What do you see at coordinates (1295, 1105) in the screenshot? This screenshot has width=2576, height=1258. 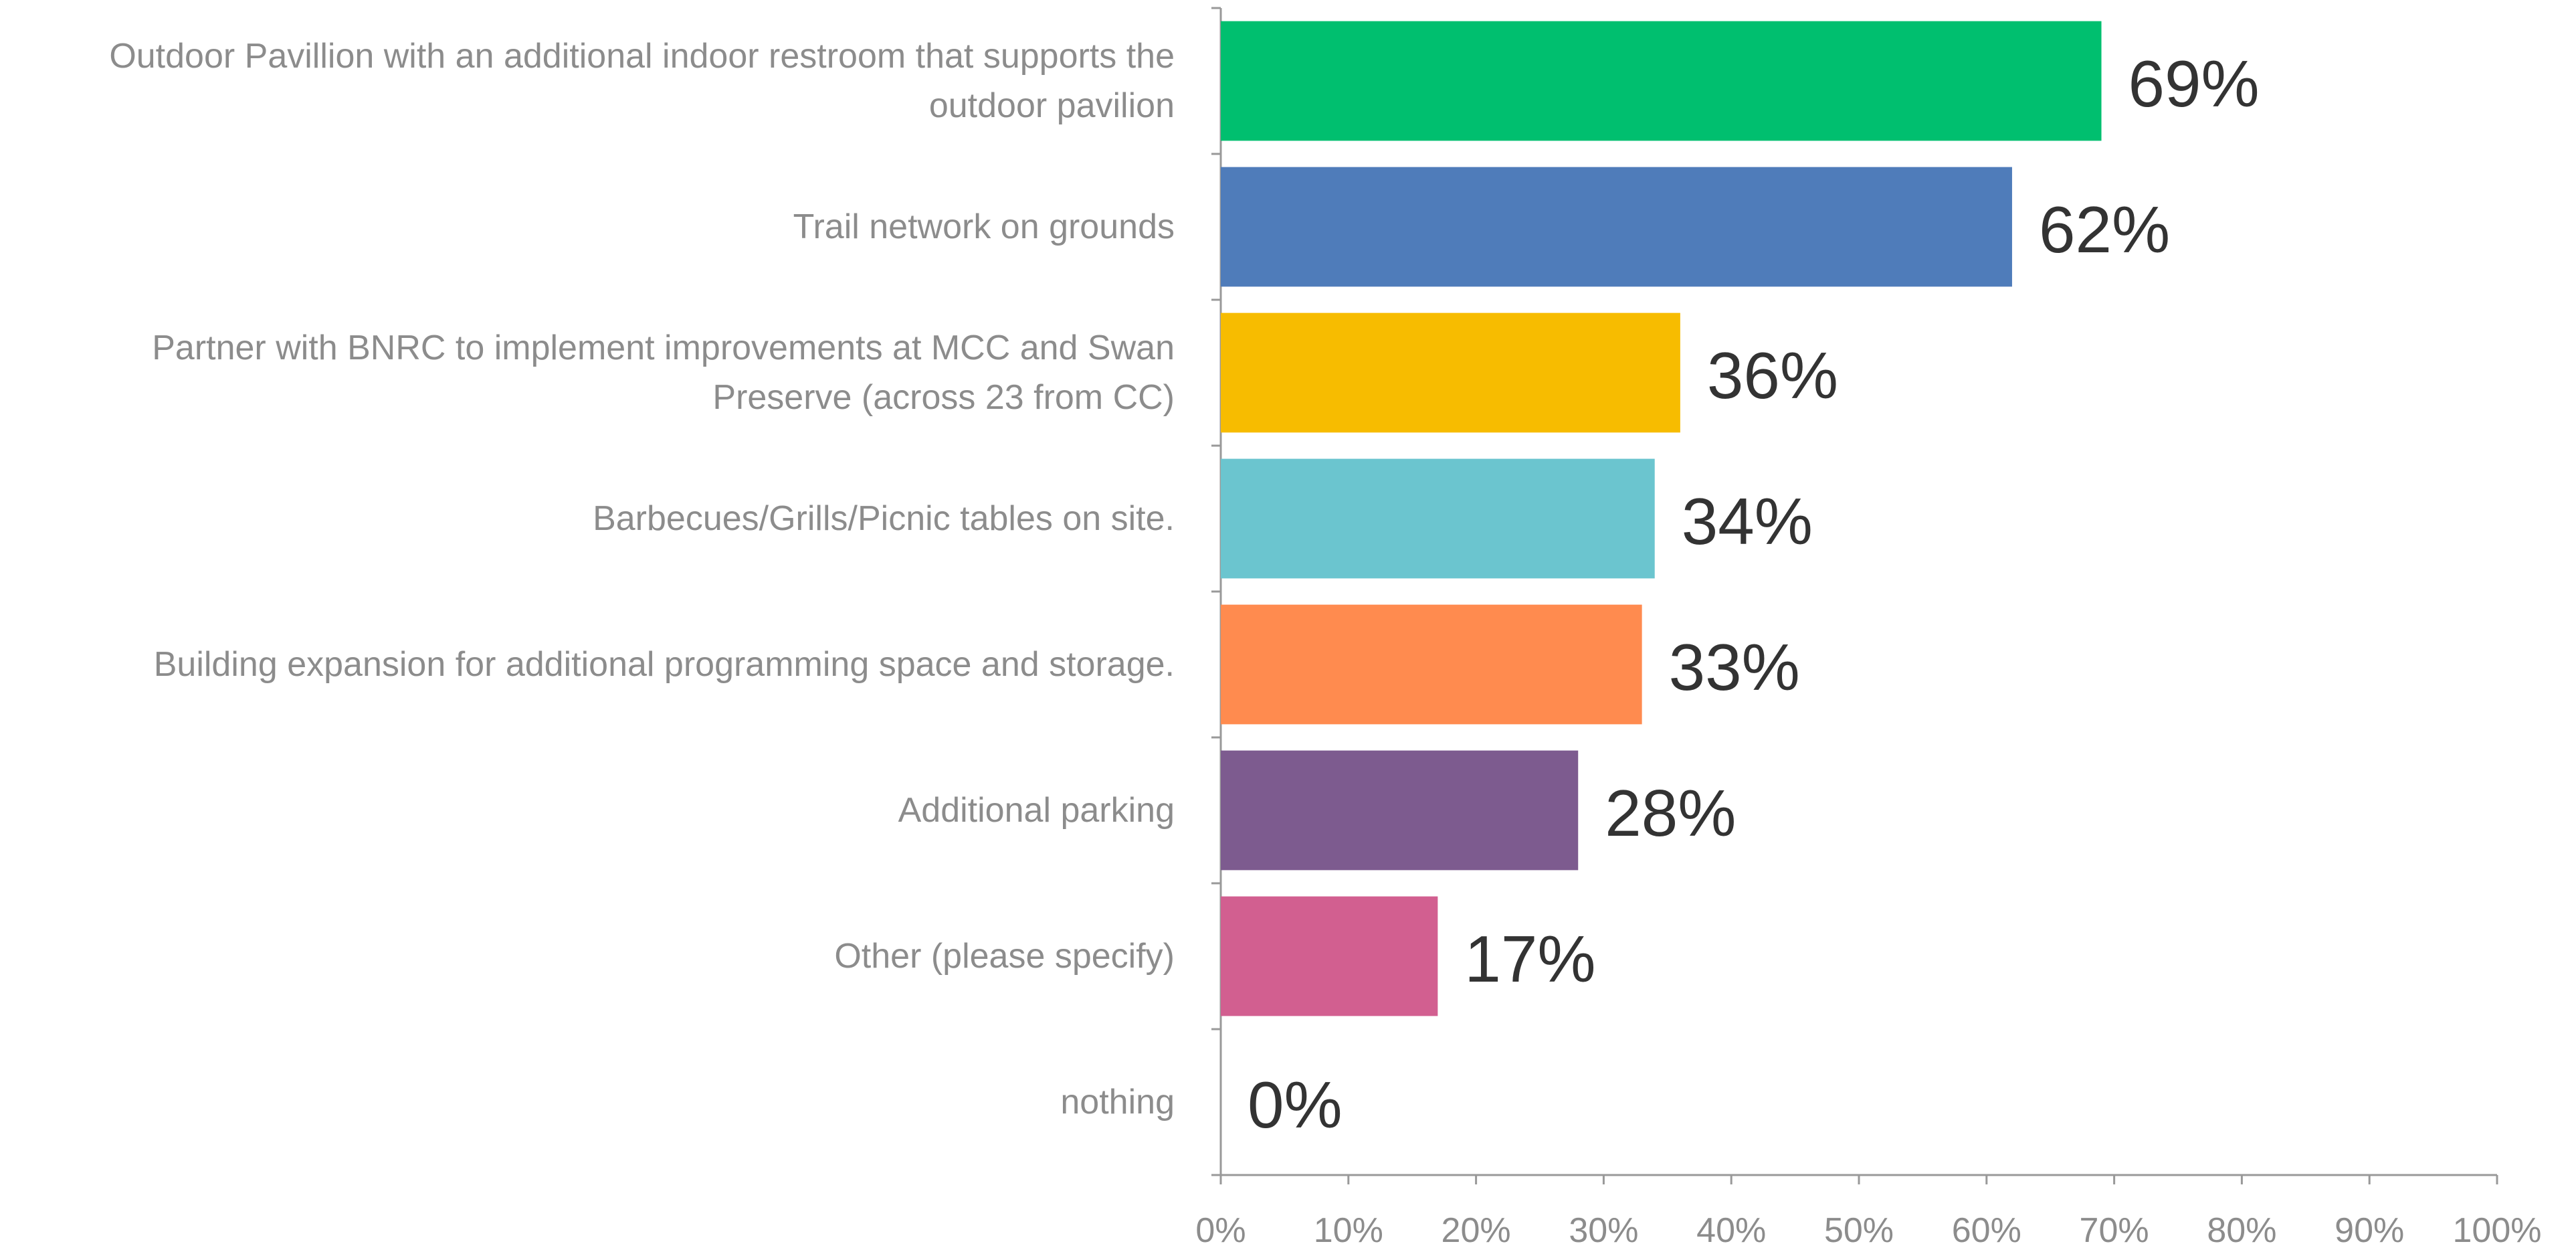 I see `value-label: 0%` at bounding box center [1295, 1105].